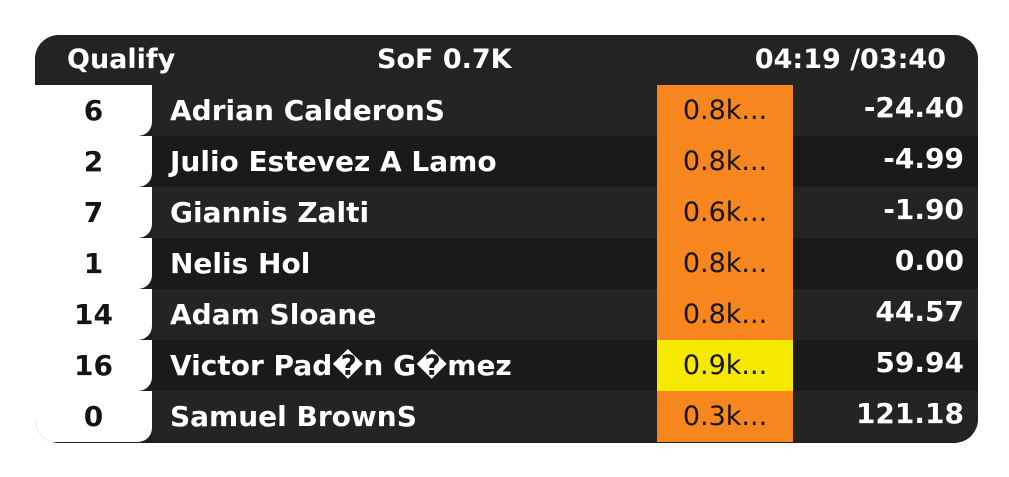 The width and height of the screenshot is (1009, 477). What do you see at coordinates (293, 416) in the screenshot?
I see `driver-name: Samuel BrownS` at bounding box center [293, 416].